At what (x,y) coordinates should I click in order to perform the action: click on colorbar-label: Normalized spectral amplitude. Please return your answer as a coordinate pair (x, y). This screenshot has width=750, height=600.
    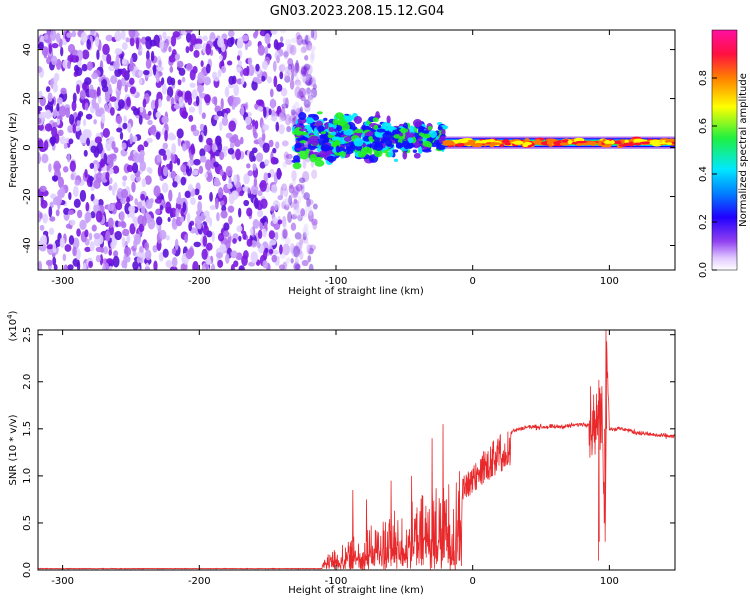
    Looking at the image, I should click on (743, 150).